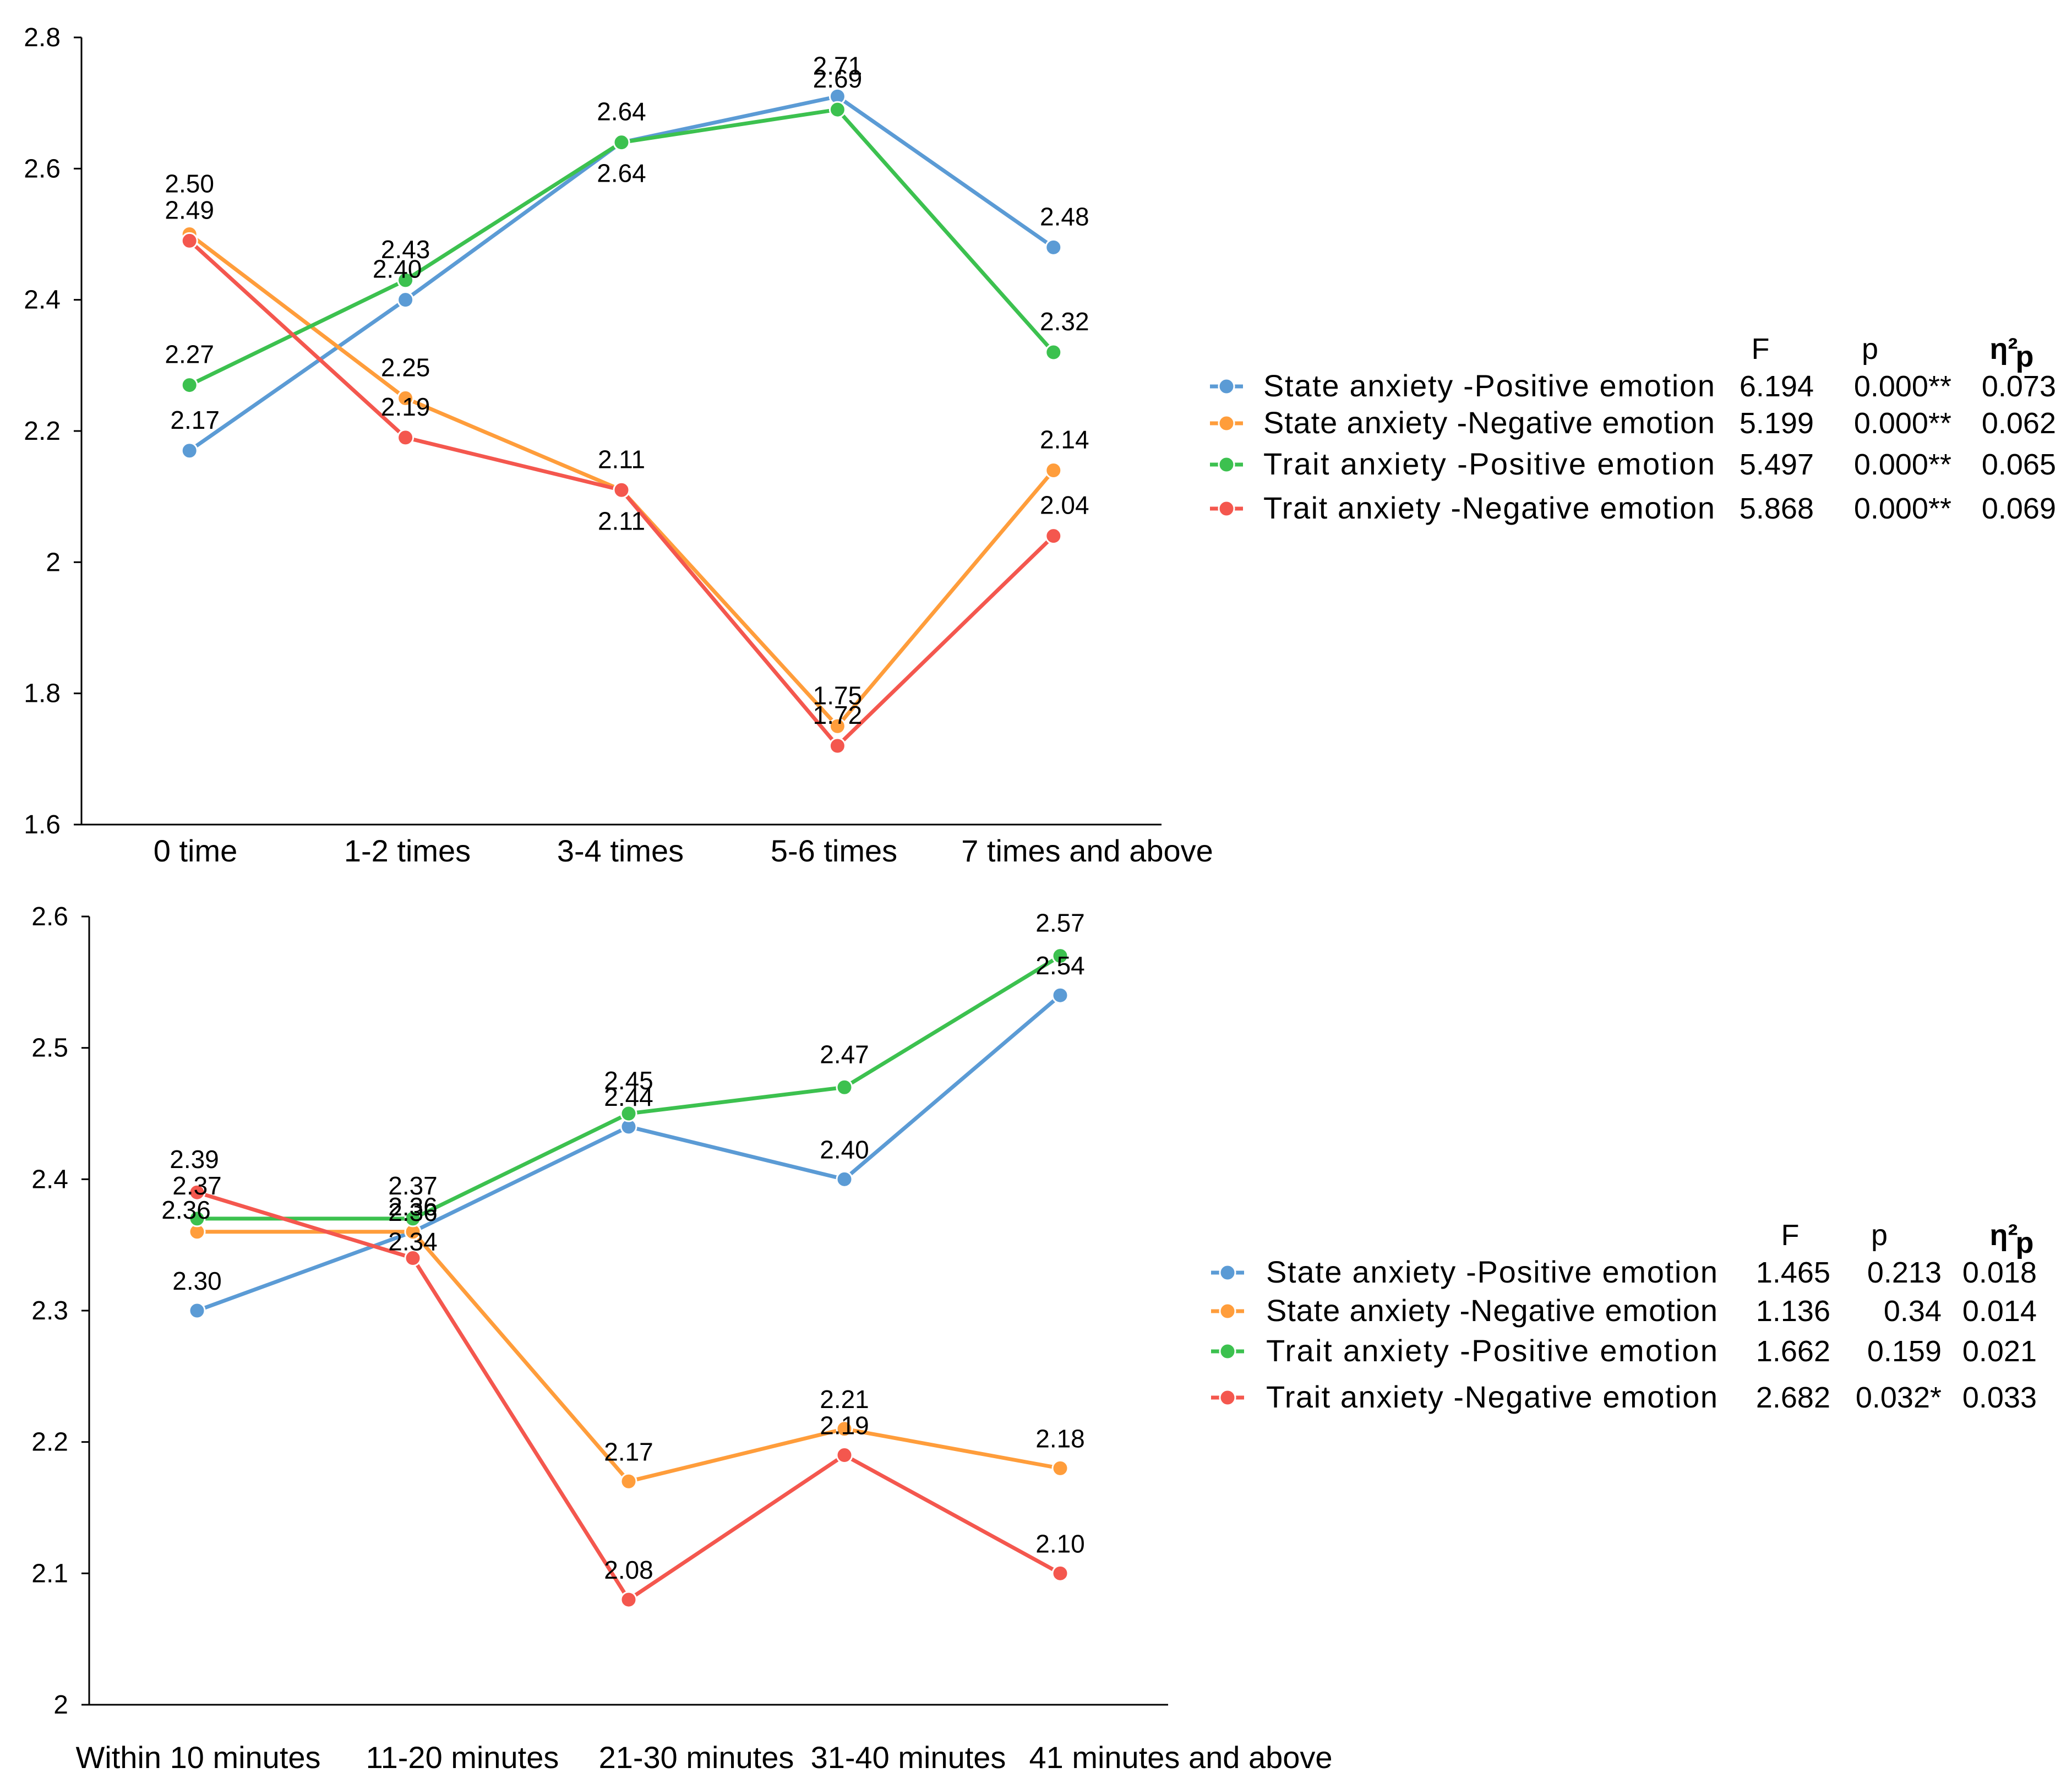 This screenshot has height=1784, width=2072. I want to click on x-category-label: 1-2 times, so click(407, 851).